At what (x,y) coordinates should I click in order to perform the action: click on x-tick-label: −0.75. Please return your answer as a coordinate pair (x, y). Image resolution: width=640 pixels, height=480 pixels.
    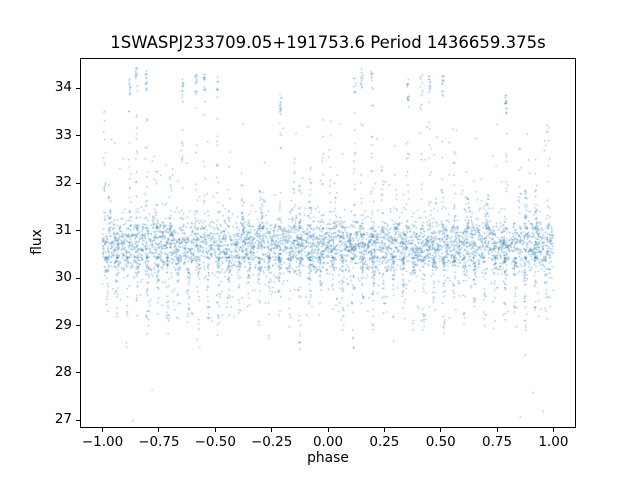
    Looking at the image, I should click on (159, 441).